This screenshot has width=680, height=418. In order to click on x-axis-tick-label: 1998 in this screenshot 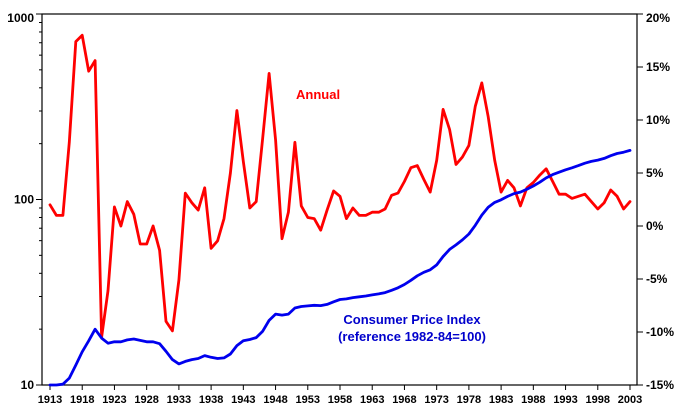, I will do `click(598, 400)`.